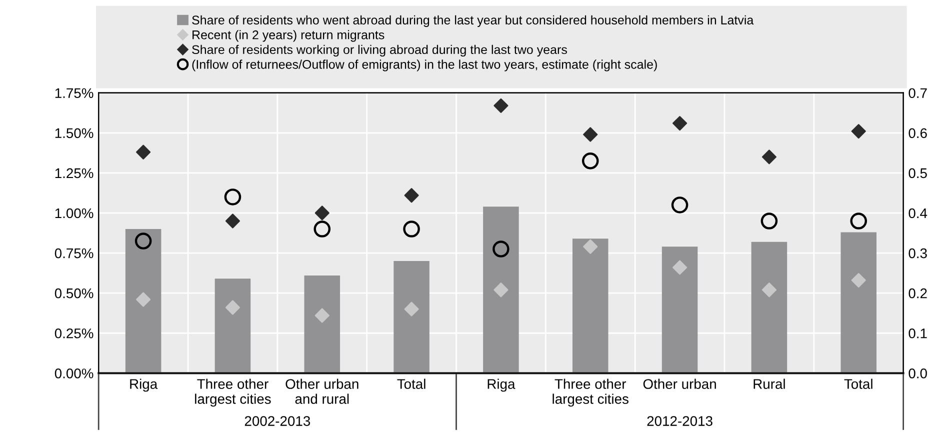 The width and height of the screenshot is (939, 438). What do you see at coordinates (277, 421) in the screenshot?
I see `text: 2002-2013` at bounding box center [277, 421].